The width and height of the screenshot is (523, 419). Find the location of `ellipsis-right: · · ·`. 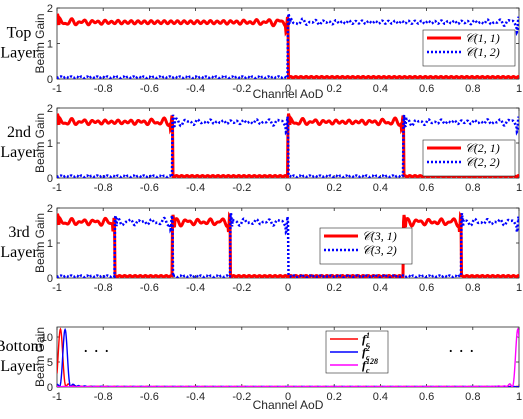

ellipsis-right: · · · is located at coordinates (461, 351).